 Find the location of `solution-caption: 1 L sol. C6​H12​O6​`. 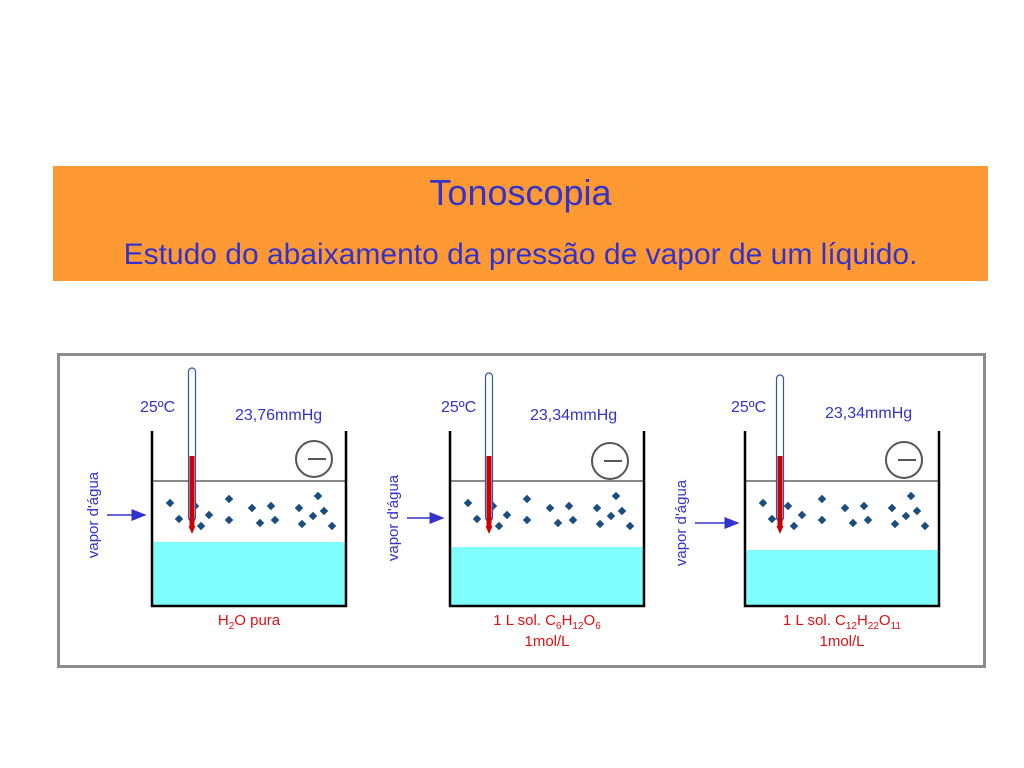

solution-caption: 1 L sol. C6​H12​O6​ is located at coordinates (547, 622).